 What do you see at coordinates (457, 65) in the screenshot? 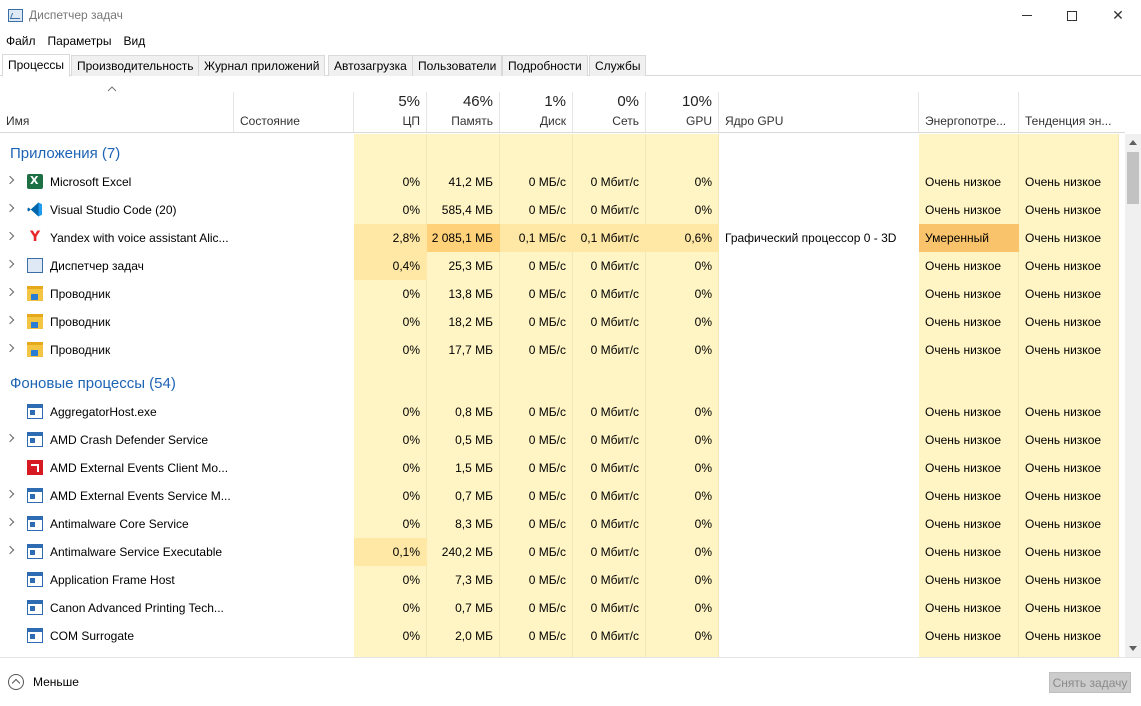
I see `tab-users: Пользователи` at bounding box center [457, 65].